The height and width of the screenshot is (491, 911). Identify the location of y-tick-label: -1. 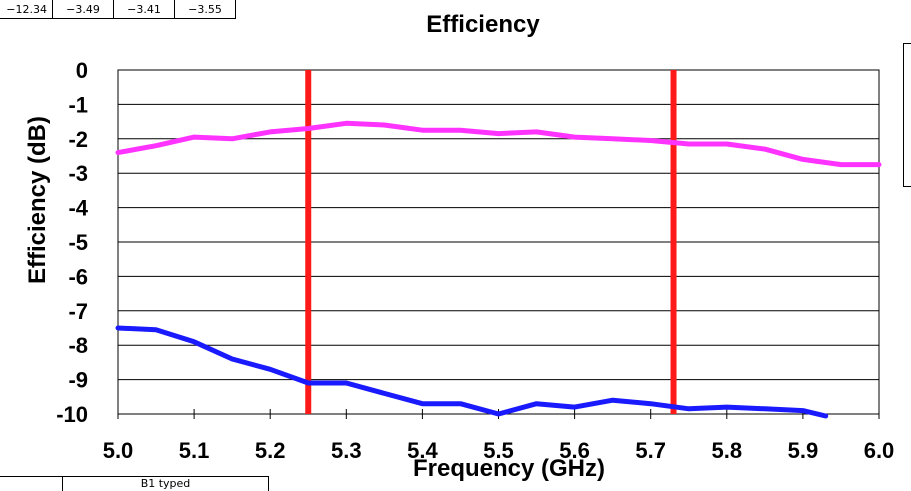
(78, 104).